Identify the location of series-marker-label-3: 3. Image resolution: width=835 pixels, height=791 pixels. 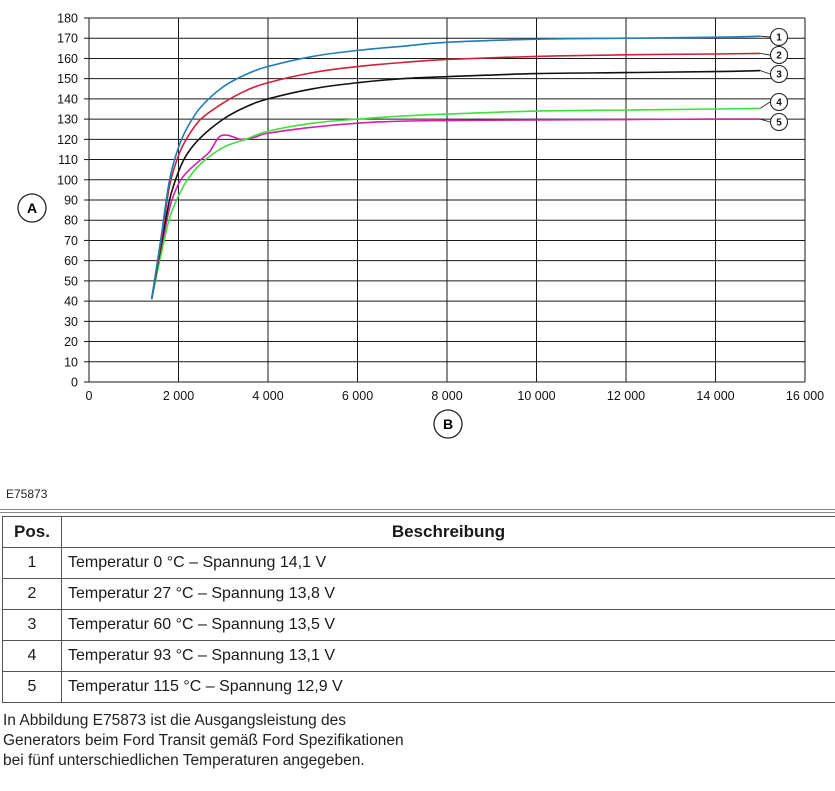
(779, 75).